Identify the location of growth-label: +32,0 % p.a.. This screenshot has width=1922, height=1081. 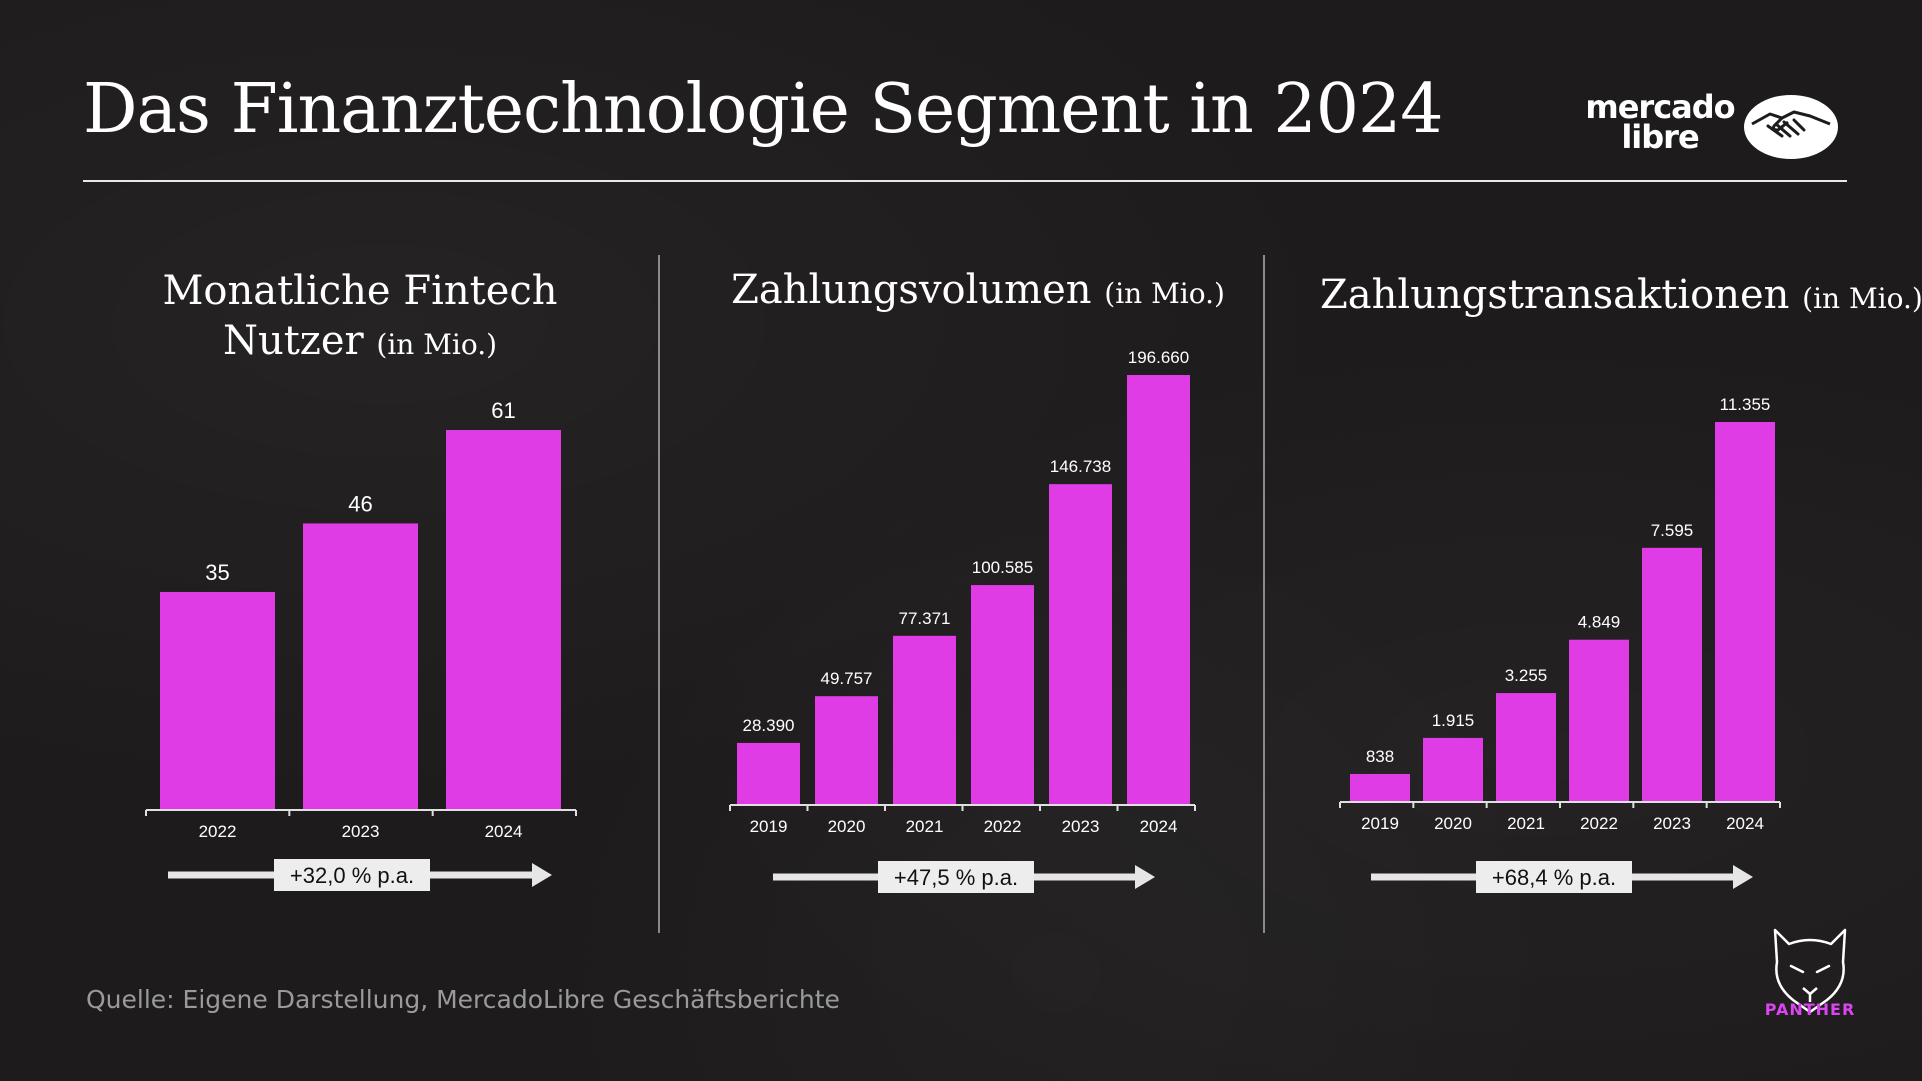
(352, 875).